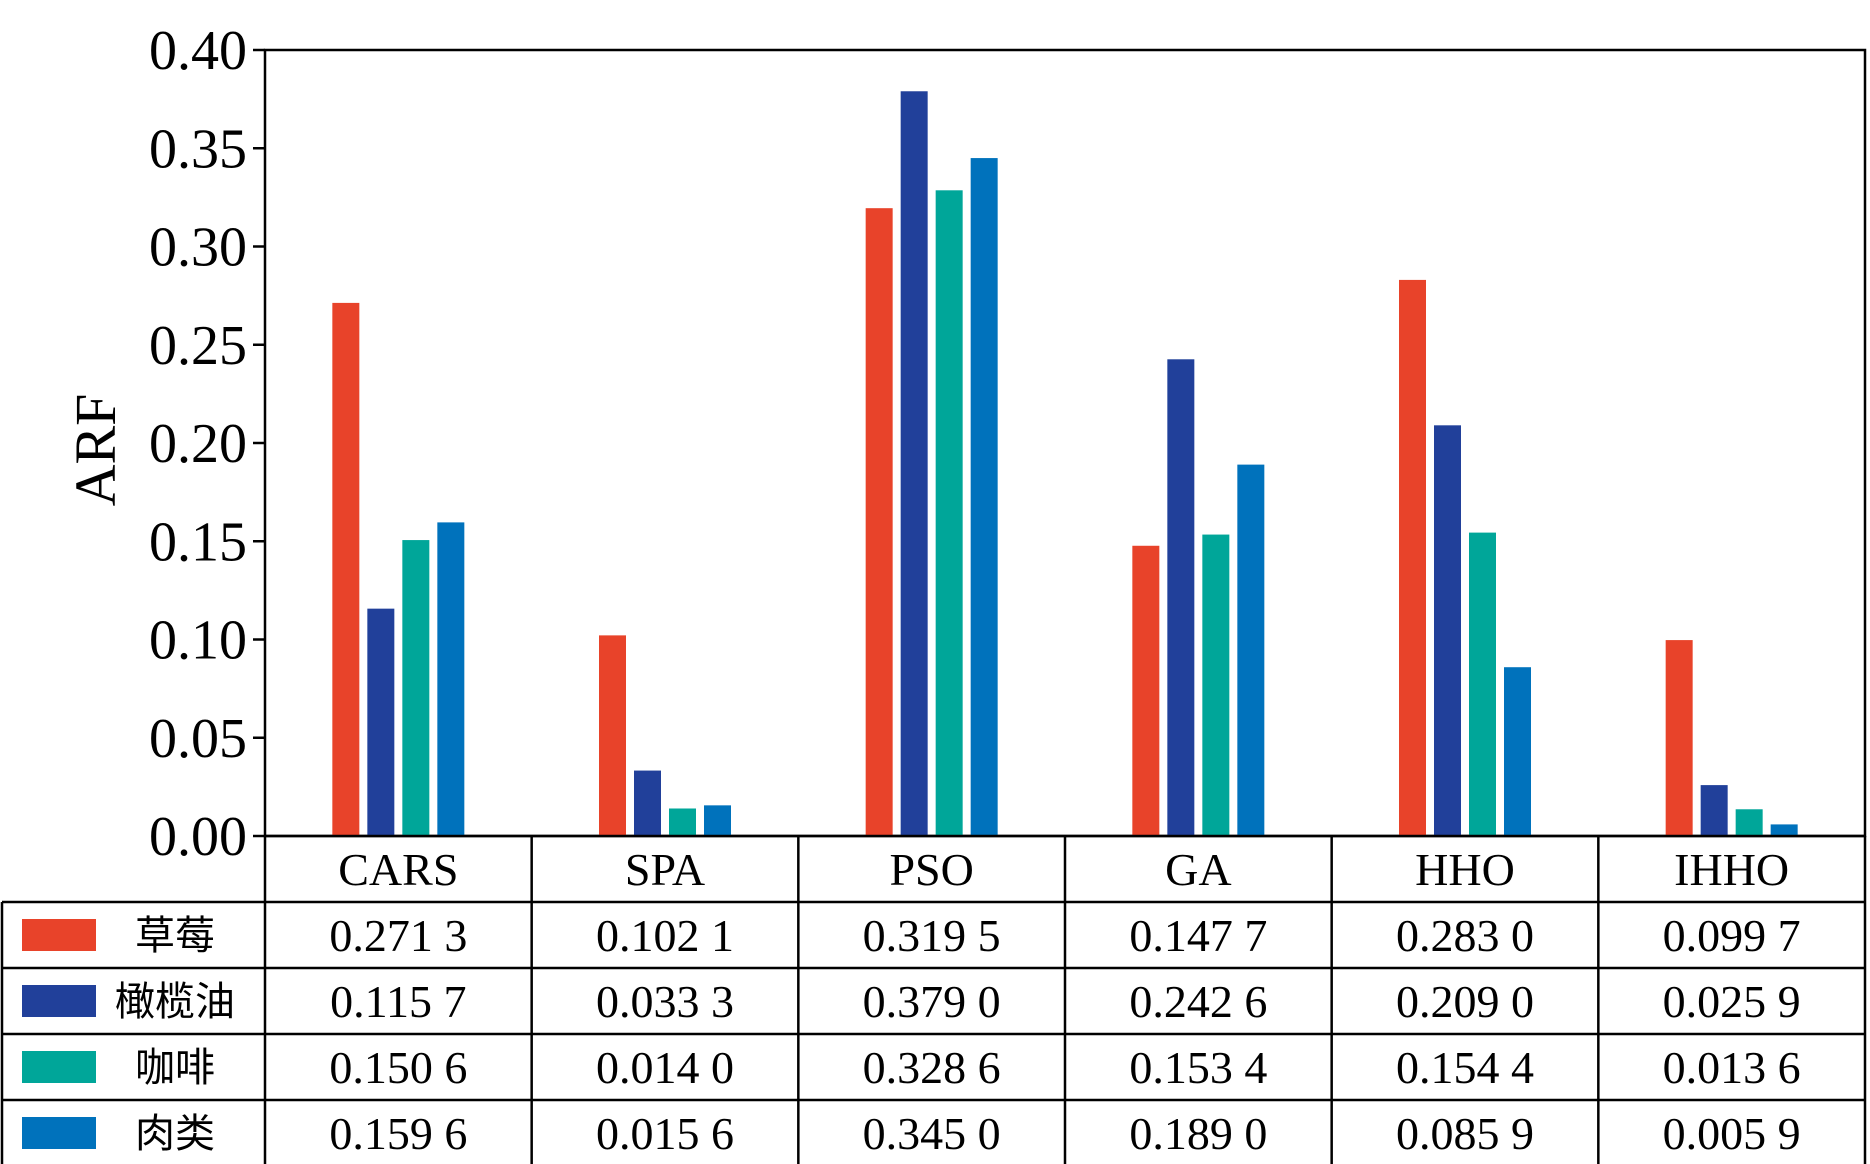 This screenshot has height=1164, width=1870. I want to click on data-label: 0.153 4, so click(1198, 1067).